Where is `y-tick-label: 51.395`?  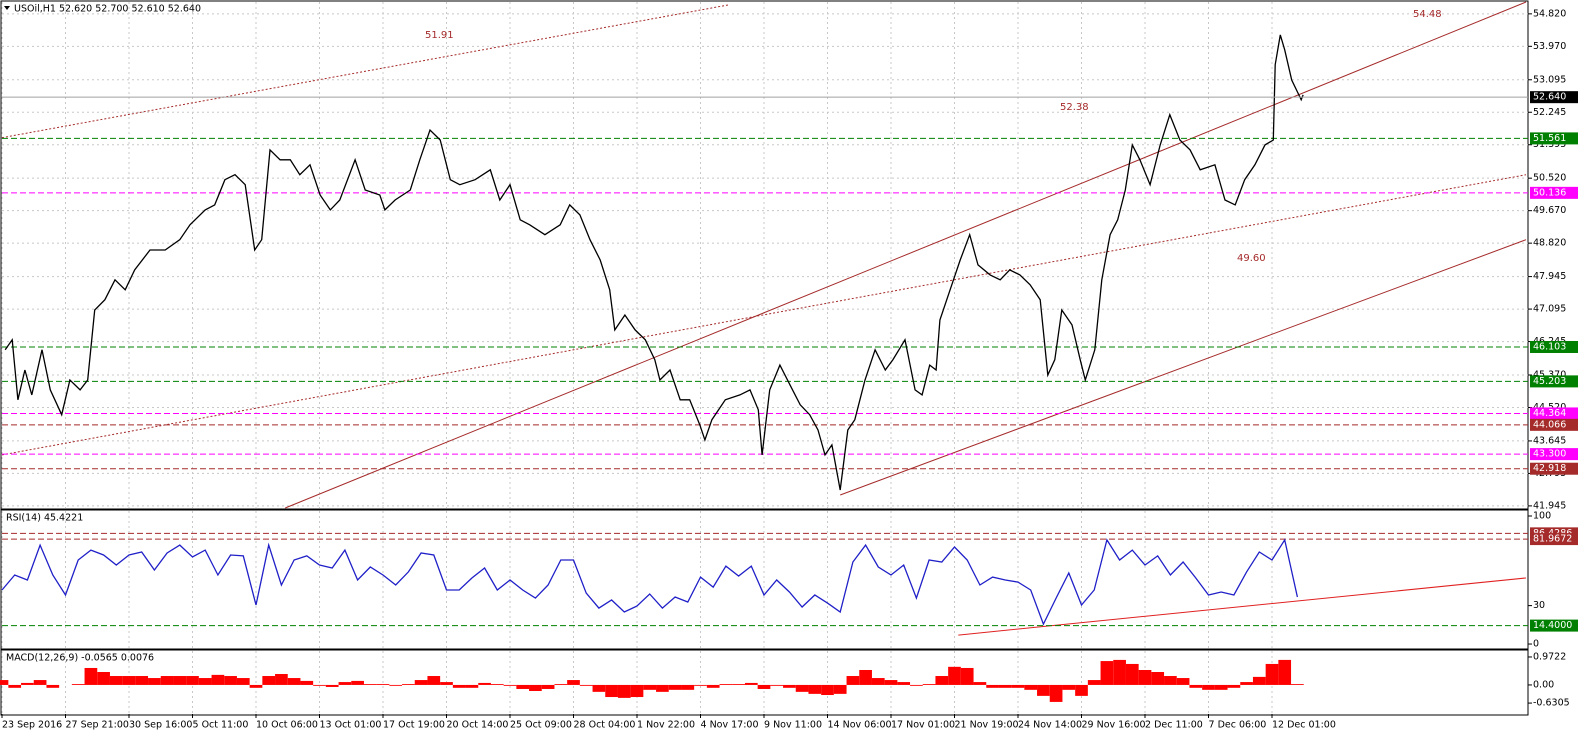
y-tick-label: 51.395 is located at coordinates (1549, 144).